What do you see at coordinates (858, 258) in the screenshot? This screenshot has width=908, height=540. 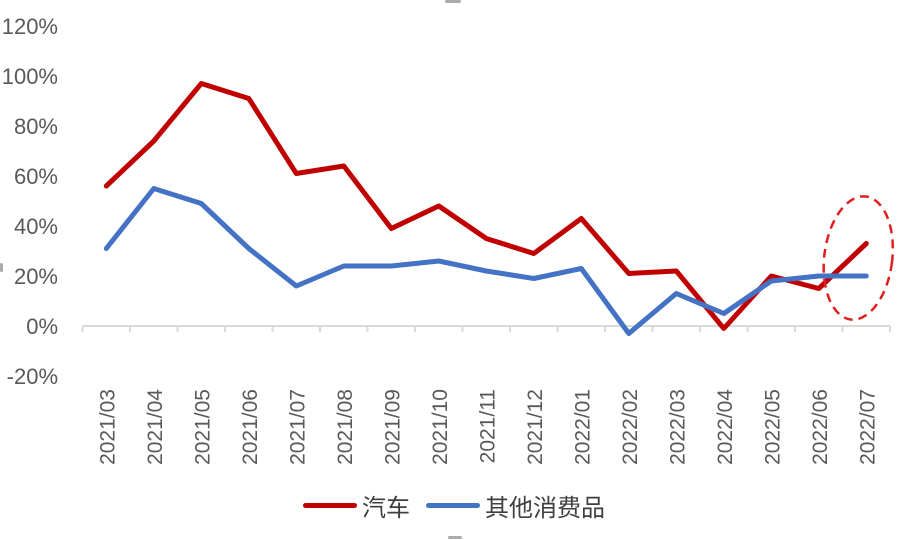 I see `highlight-ellipse-annotation` at bounding box center [858, 258].